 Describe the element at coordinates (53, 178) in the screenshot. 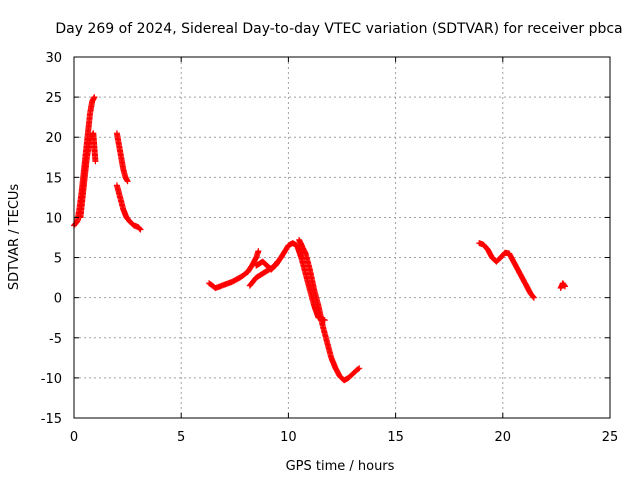

I see `y-tick-label: 15` at that location.